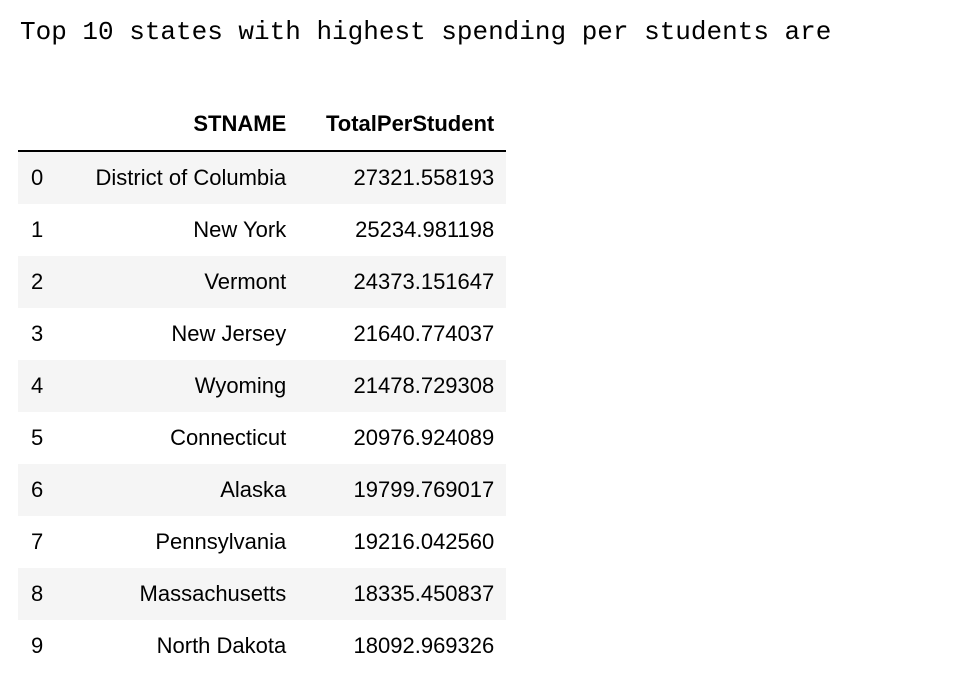 The height and width of the screenshot is (684, 964). Describe the element at coordinates (424, 177) in the screenshot. I see `totalperstudent-cell: 27321.558193` at that location.